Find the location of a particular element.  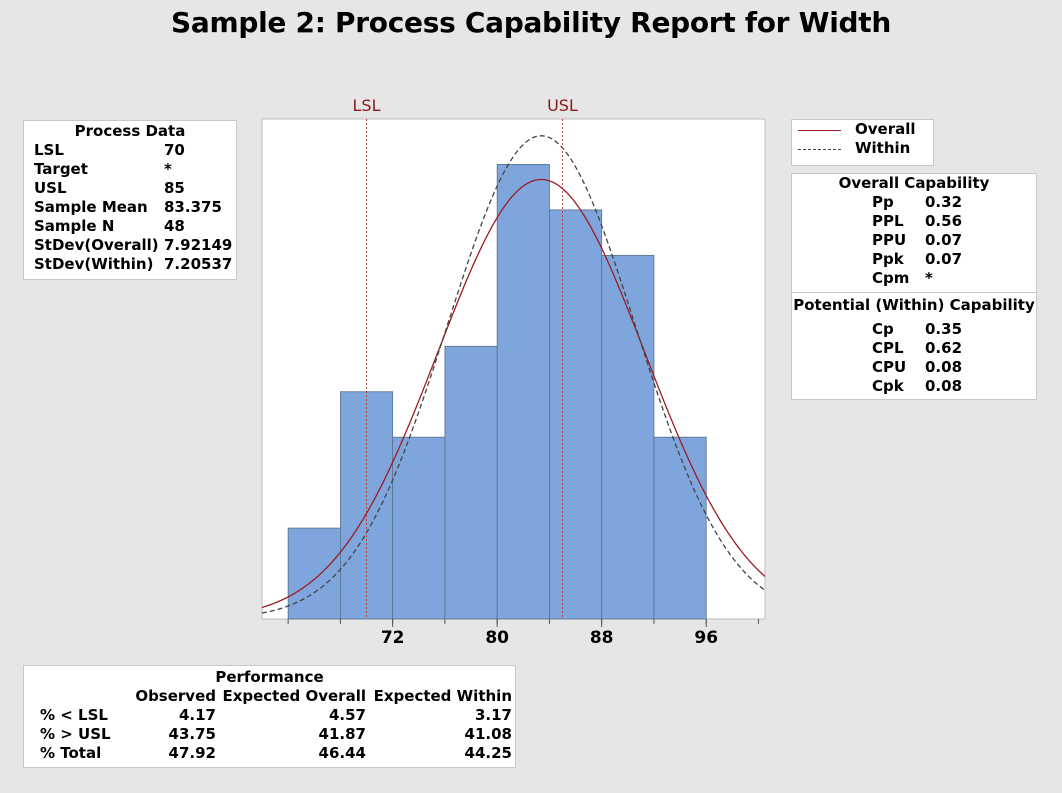

stat-row: Ppk 0.07 is located at coordinates (914, 259).